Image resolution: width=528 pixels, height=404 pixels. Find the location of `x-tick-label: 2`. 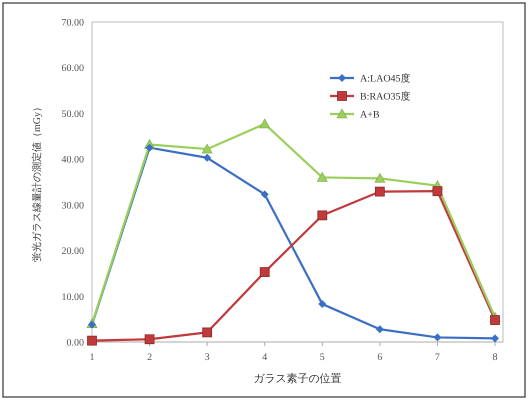

x-tick-label: 2 is located at coordinates (149, 357).